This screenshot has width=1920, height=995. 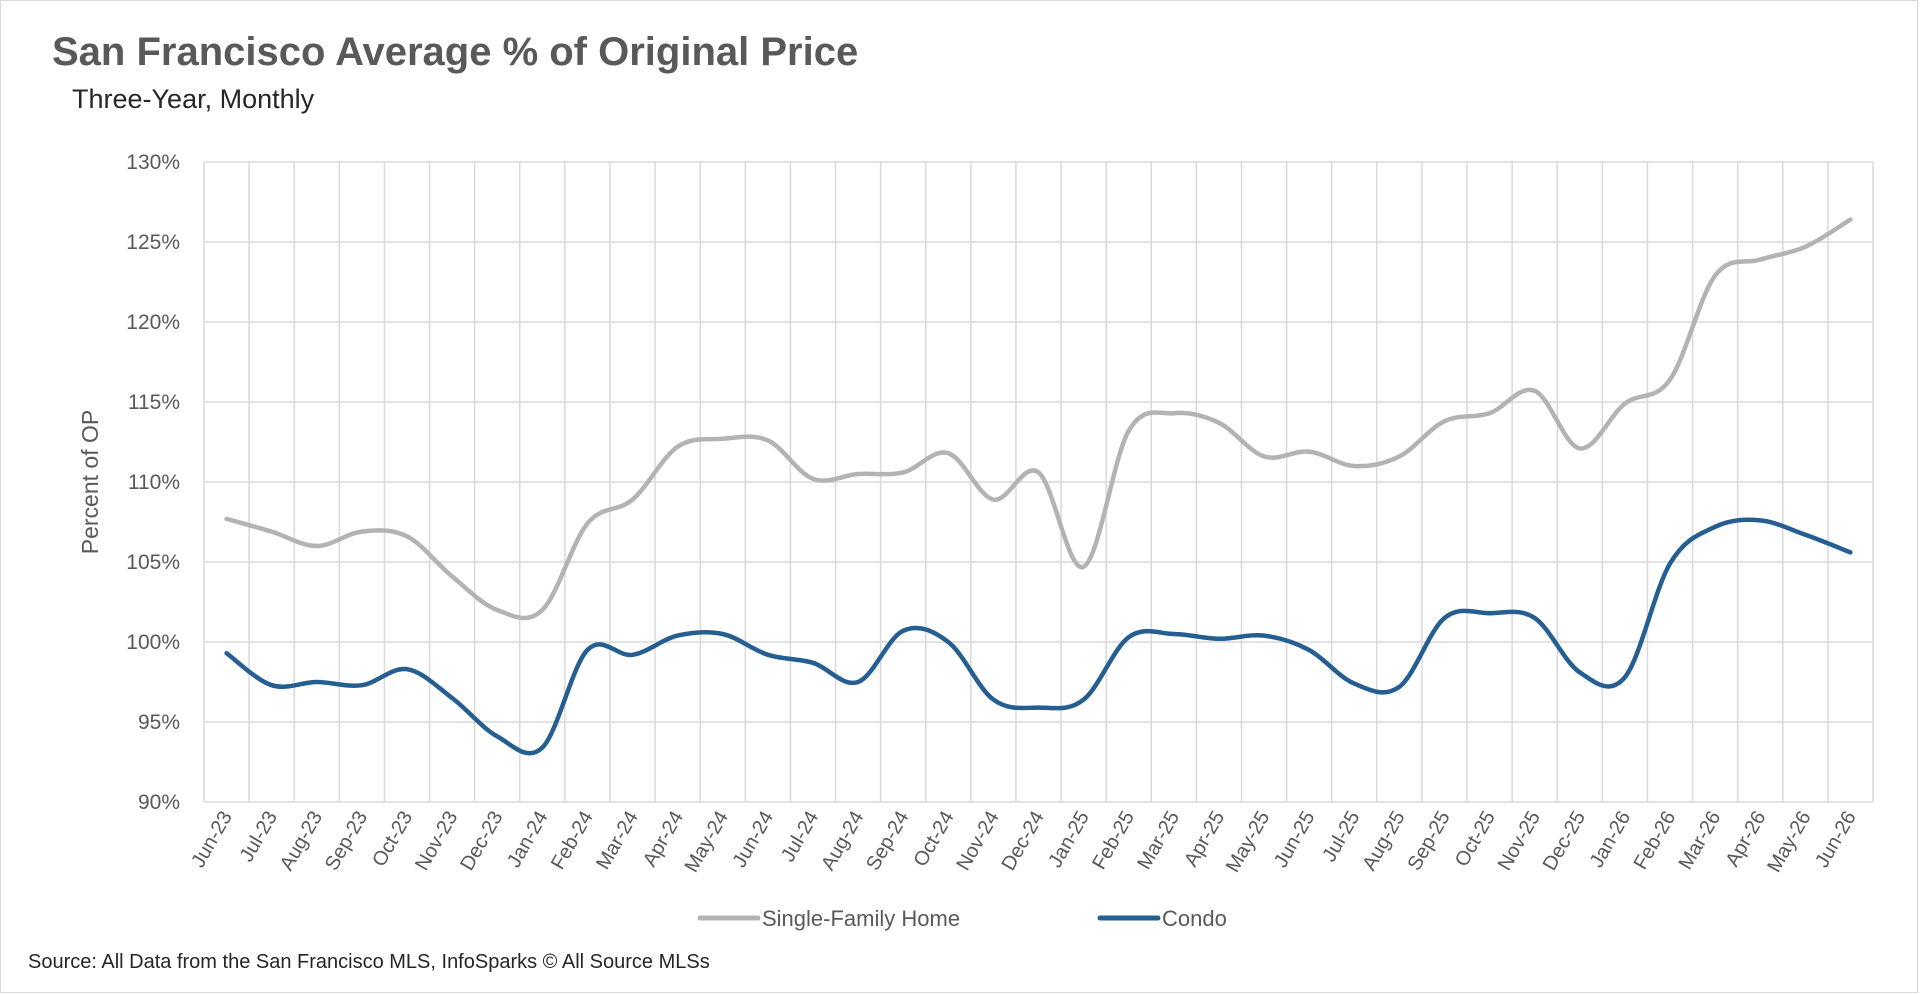 What do you see at coordinates (1745, 839) in the screenshot?
I see `x-tick-label: Apr-26` at bounding box center [1745, 839].